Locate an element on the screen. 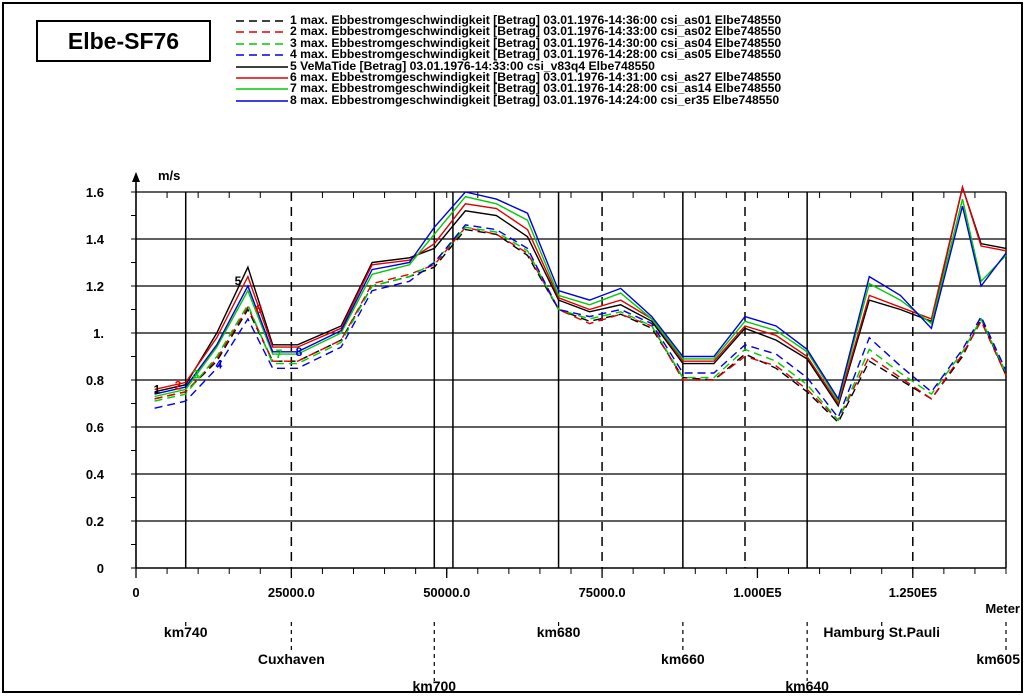 This screenshot has height=697, width=1029. x-tick-label-0: 0 is located at coordinates (135, 592).